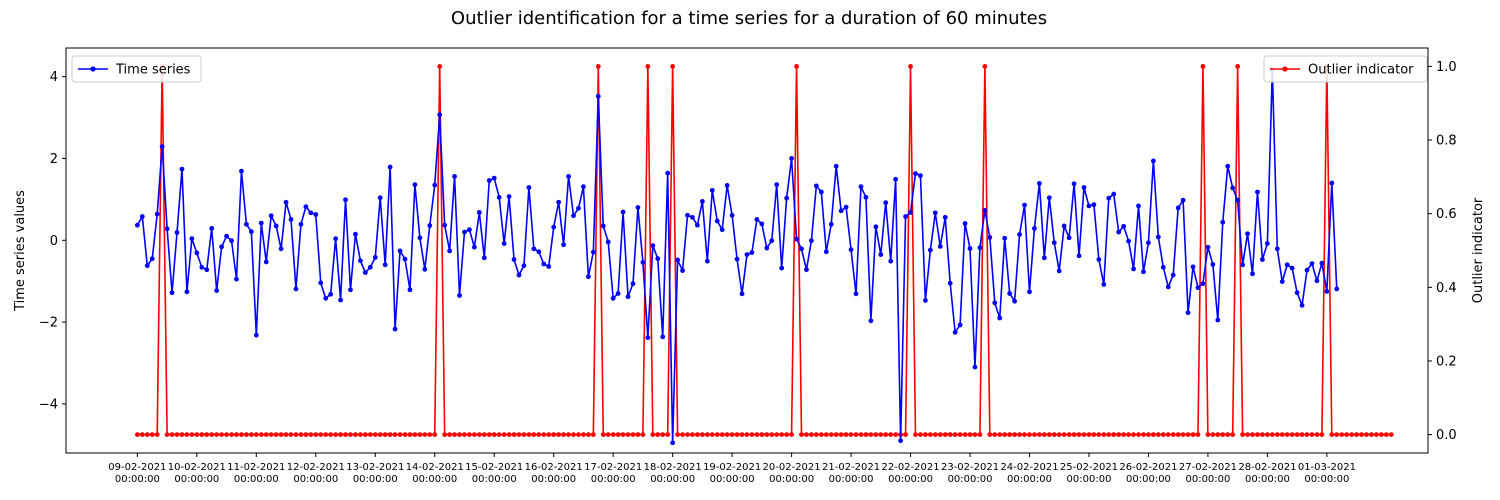 The width and height of the screenshot is (1500, 500). I want to click on legend-right-marker, so click(1285, 69).